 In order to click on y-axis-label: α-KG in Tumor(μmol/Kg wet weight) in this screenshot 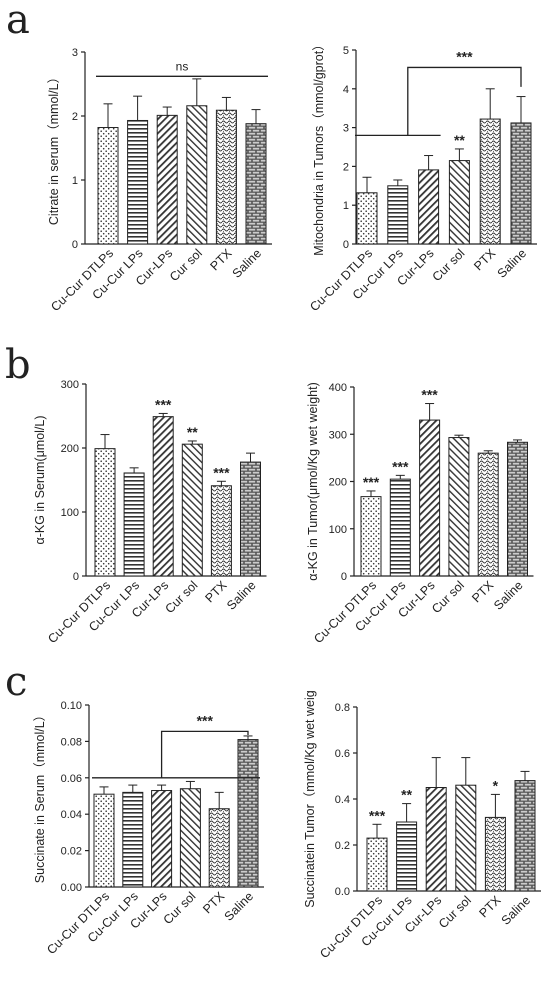, I will do `click(313, 481)`.